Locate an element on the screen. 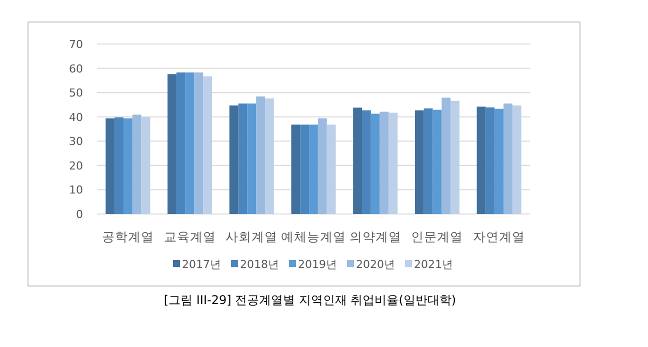  legend-label: 2019년 is located at coordinates (317, 264).